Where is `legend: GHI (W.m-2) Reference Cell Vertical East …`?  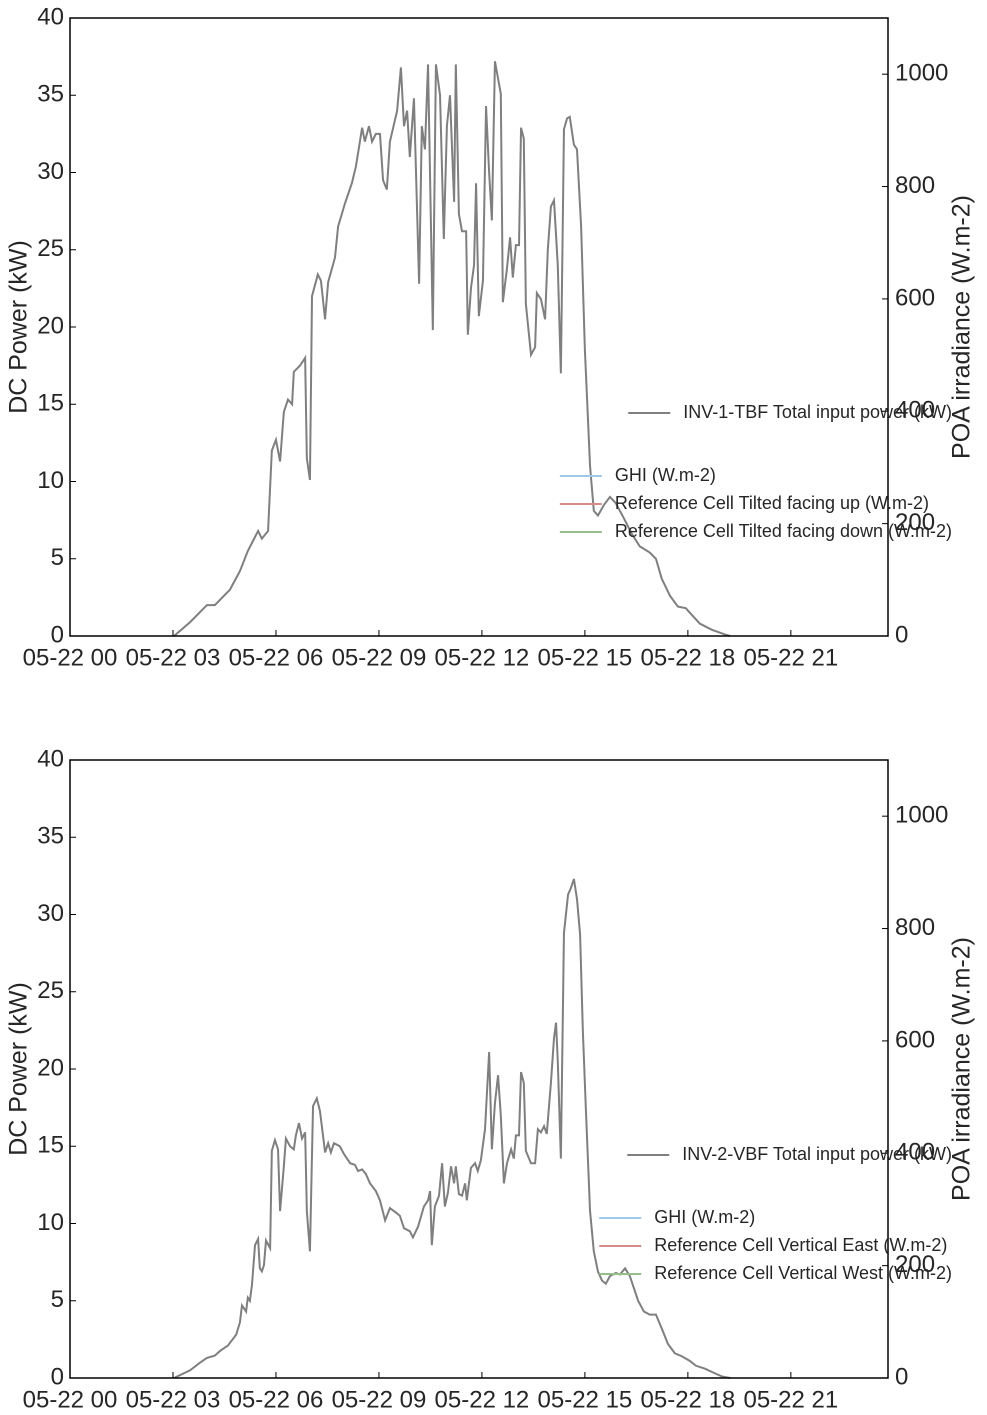
legend: GHI (W.m-2) Reference Cell Vertical East … is located at coordinates (775, 1245).